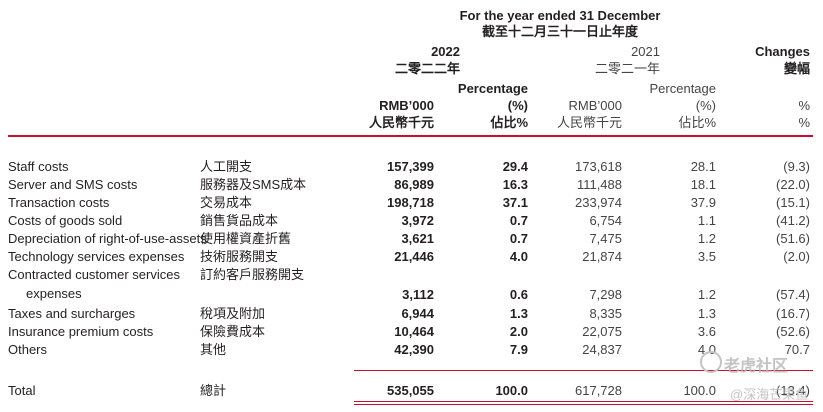 The image size is (823, 412). Describe the element at coordinates (418, 294) in the screenshot. I see `value-2022: 3,112` at that location.